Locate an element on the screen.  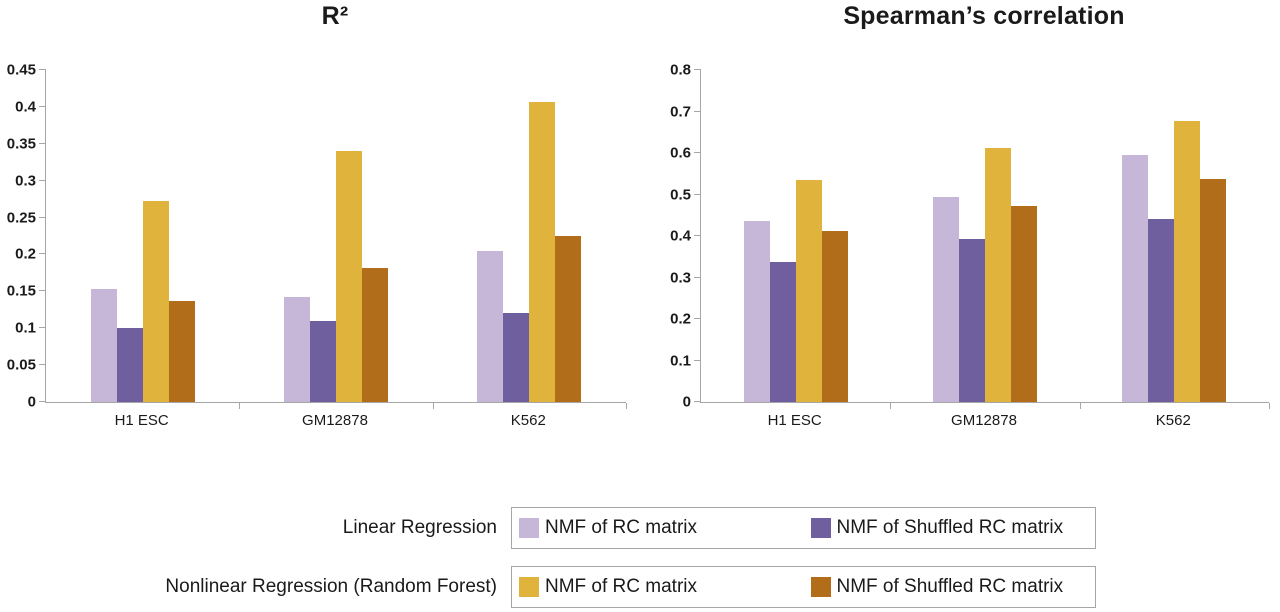
y-tick-label: 0.5 is located at coordinates (680, 194).